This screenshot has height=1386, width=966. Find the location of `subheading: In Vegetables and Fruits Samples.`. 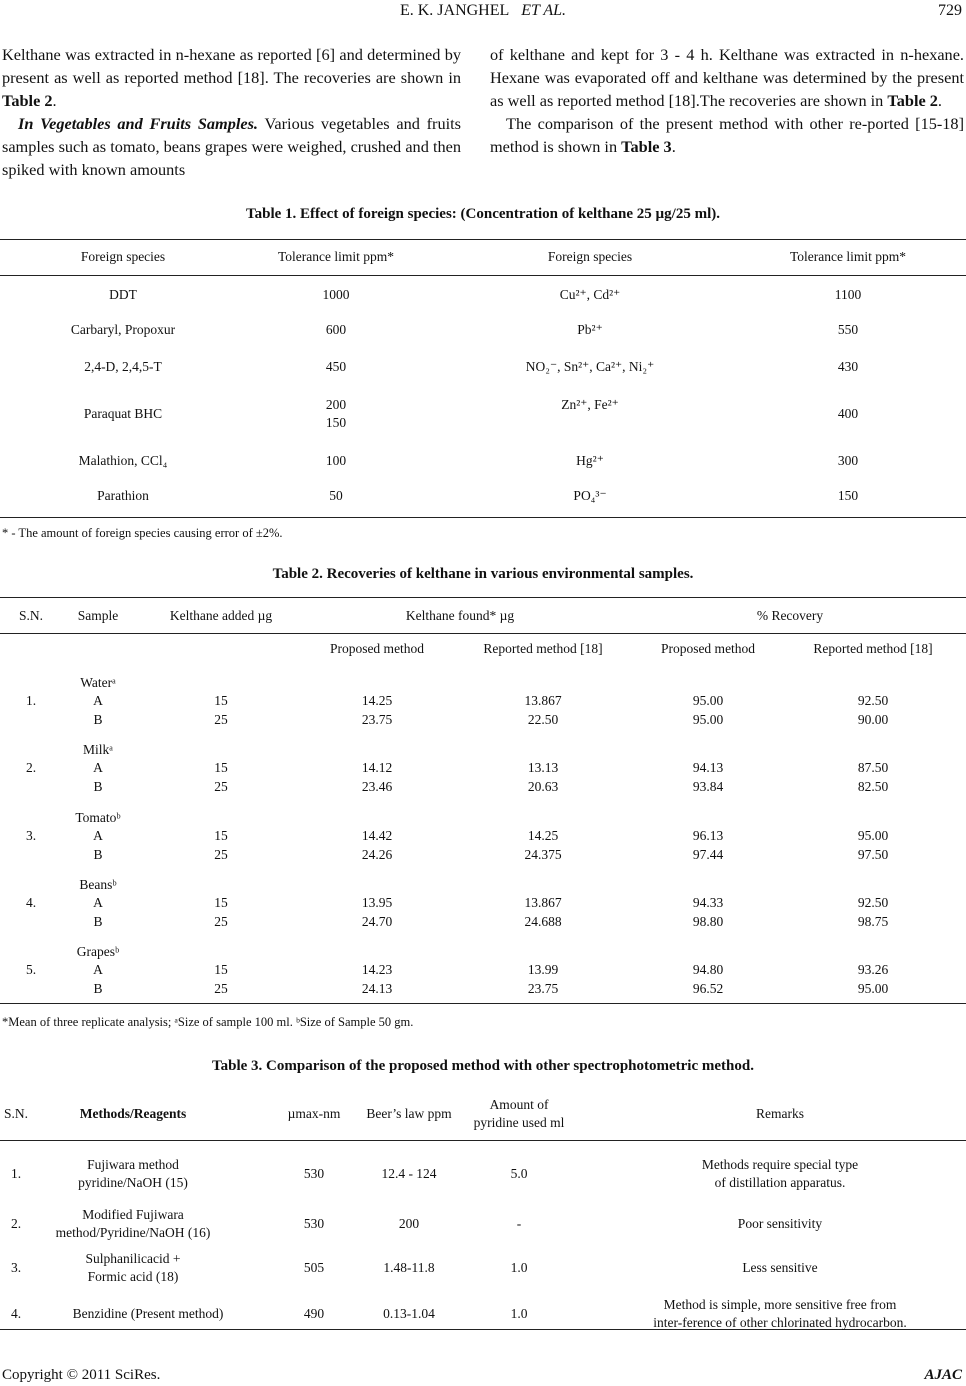

subheading: In Vegetables and Fruits Samples. is located at coordinates (138, 123).